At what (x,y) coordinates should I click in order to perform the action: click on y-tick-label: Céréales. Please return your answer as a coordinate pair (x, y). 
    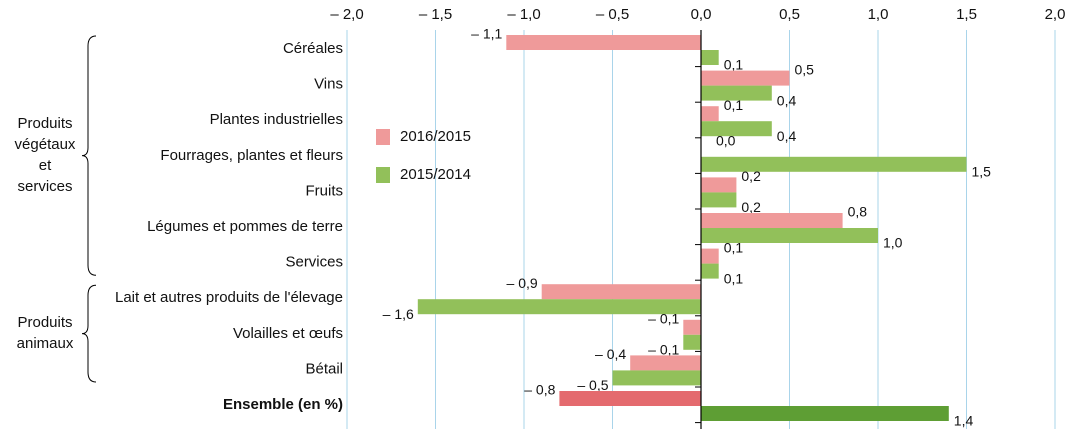
    Looking at the image, I should click on (313, 48).